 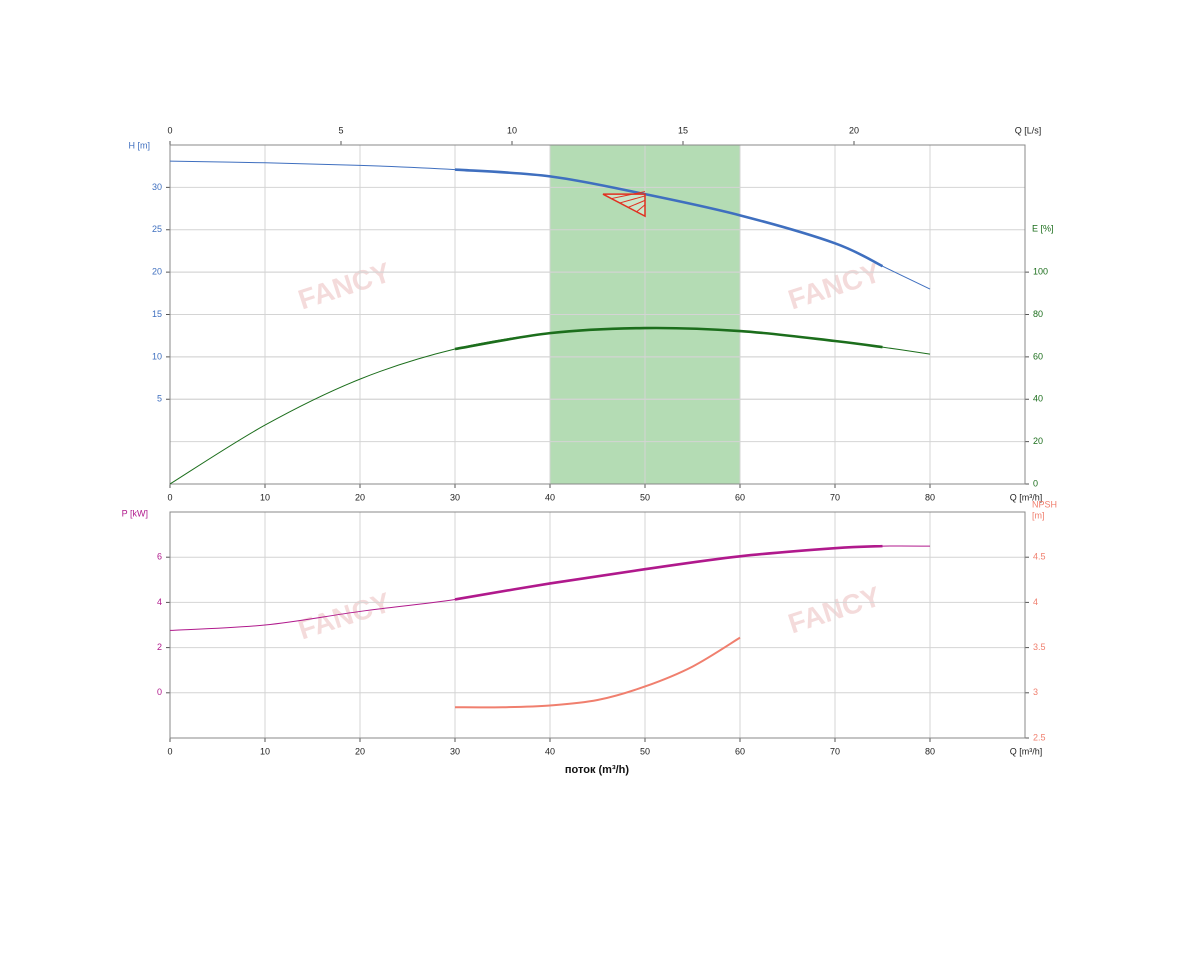 What do you see at coordinates (1035, 692) in the screenshot?
I see `y2-tick-label: 3` at bounding box center [1035, 692].